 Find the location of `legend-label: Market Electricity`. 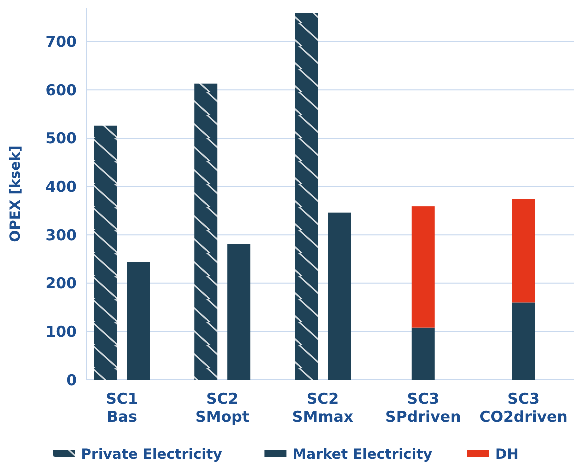

legend-label: Market Electricity is located at coordinates (362, 455).